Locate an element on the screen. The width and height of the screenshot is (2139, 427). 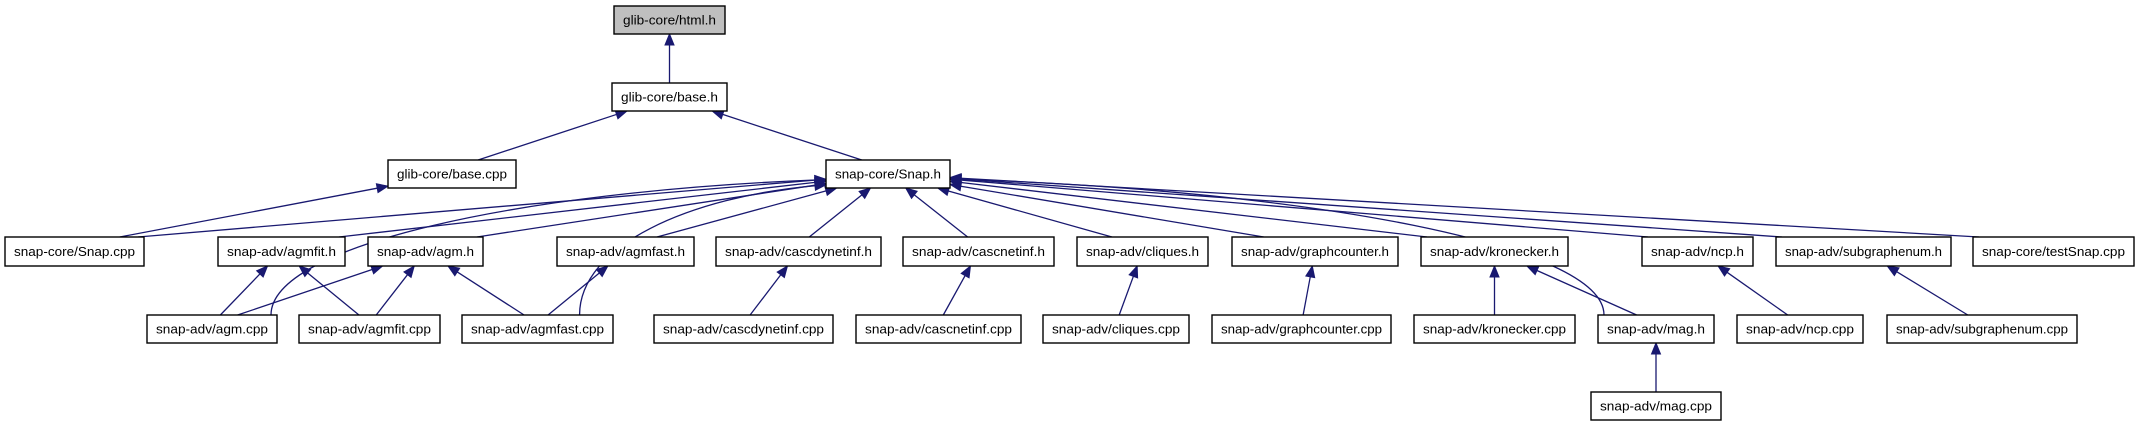
node-graphcounter-h: snap-adv/graphcounter.h is located at coordinates (1315, 251).